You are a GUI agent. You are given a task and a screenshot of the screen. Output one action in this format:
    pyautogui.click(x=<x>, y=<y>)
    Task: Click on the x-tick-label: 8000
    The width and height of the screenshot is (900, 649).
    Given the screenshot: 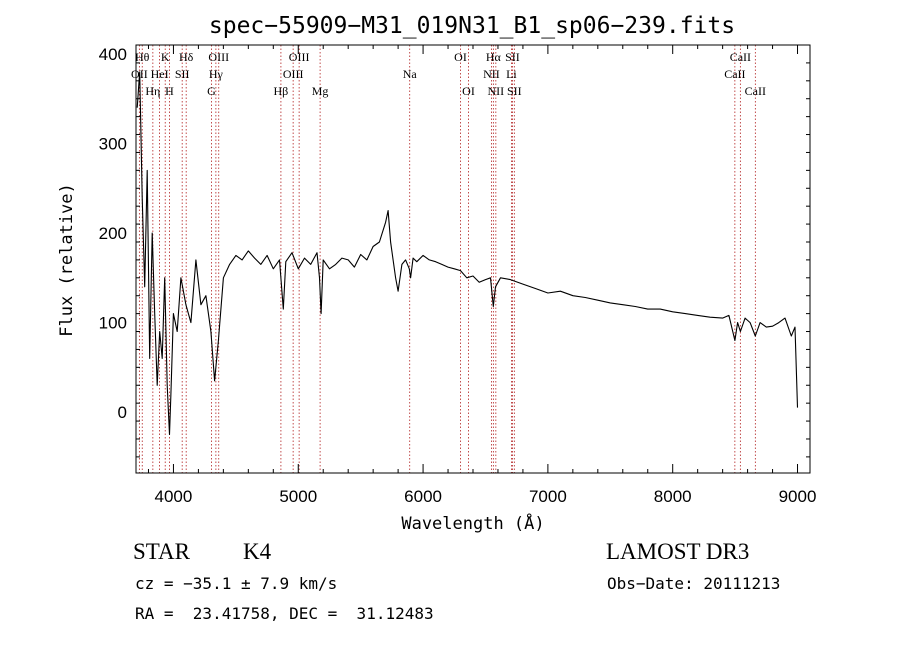 What is the action you would take?
    pyautogui.click(x=673, y=496)
    